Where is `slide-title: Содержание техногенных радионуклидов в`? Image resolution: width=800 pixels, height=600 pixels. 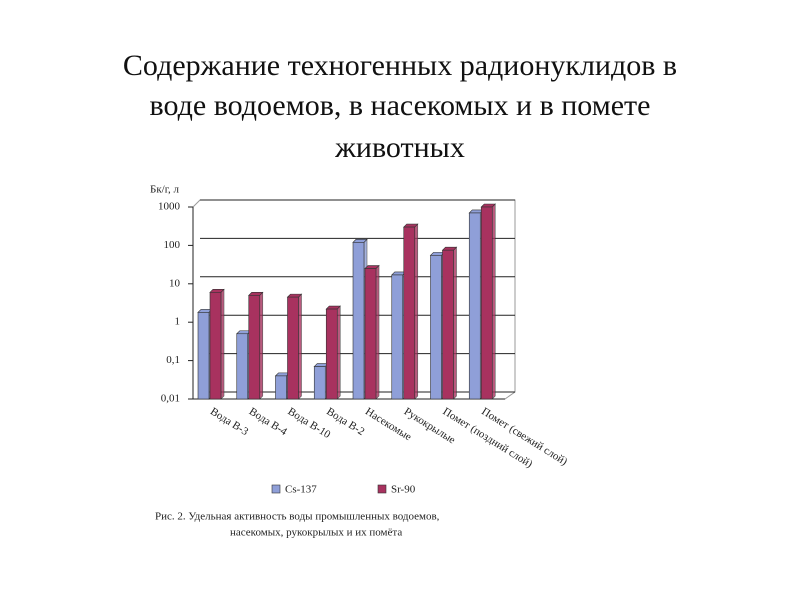 slide-title: Содержание техногенных радионуклидов в is located at coordinates (400, 65).